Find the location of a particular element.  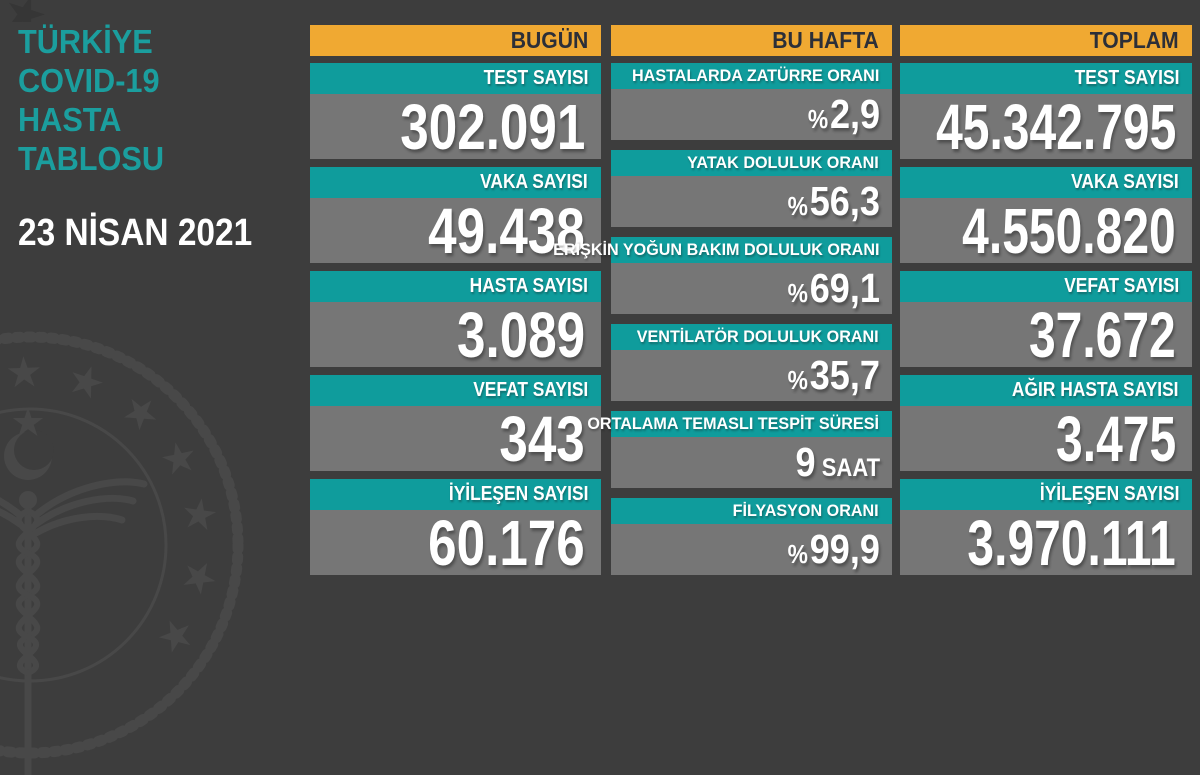

stat-value: % 56,3 is located at coordinates (833, 201).